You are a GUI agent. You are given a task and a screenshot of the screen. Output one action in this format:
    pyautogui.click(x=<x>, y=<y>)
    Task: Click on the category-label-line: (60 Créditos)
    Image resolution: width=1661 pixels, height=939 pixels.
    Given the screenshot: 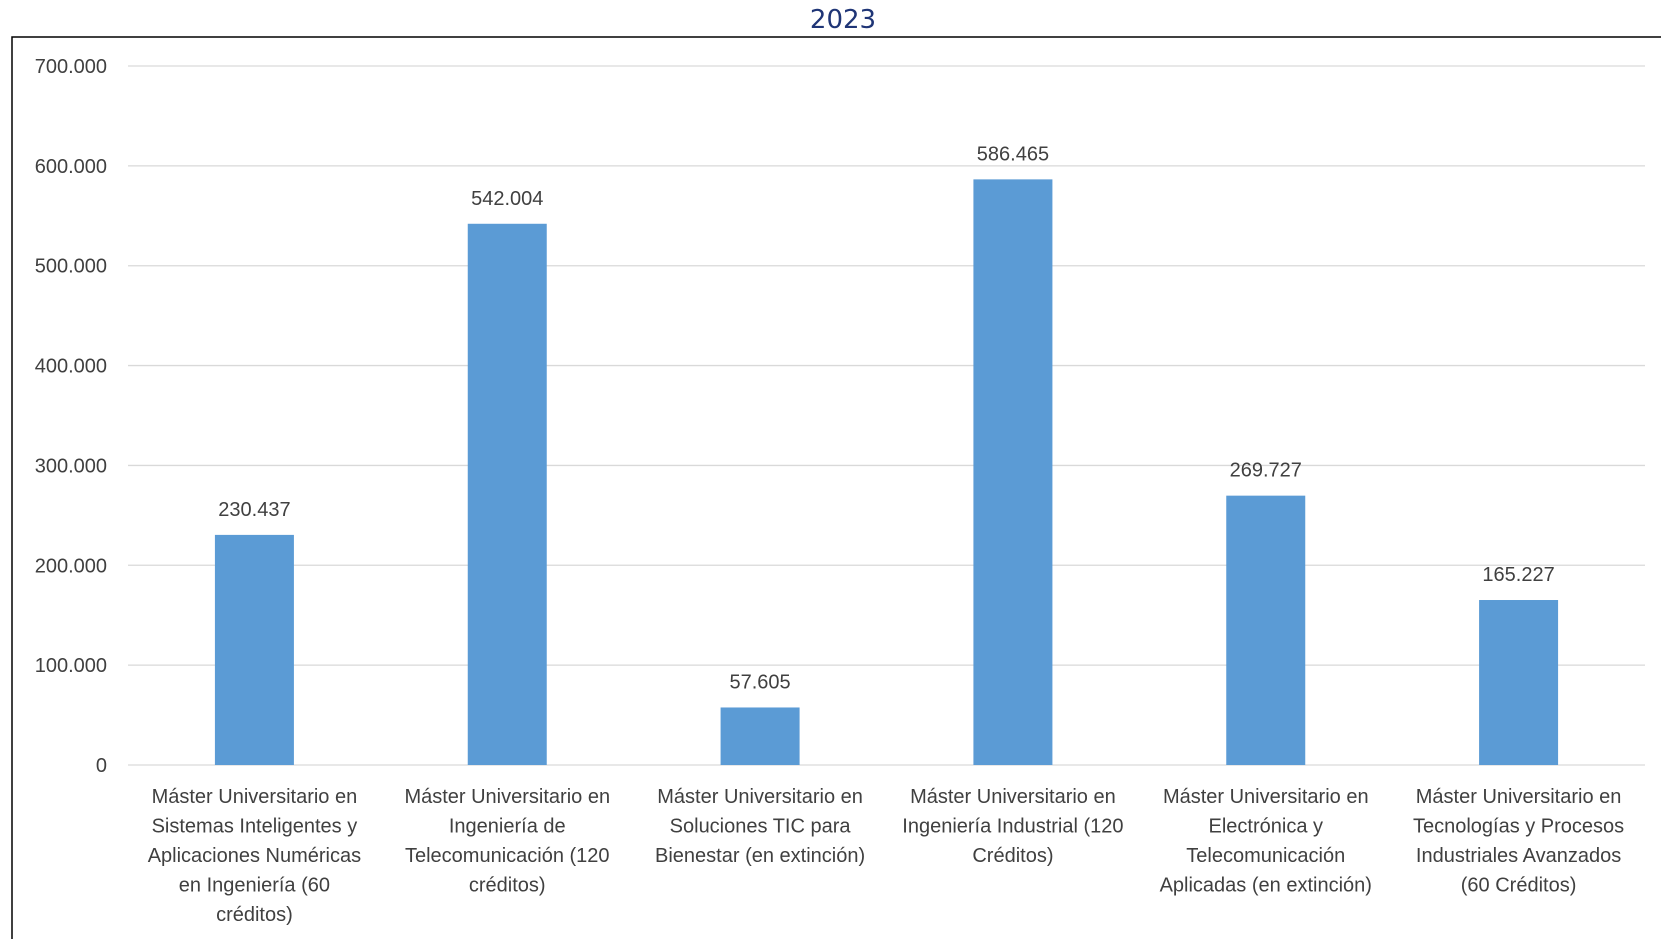 What is the action you would take?
    pyautogui.click(x=1519, y=886)
    